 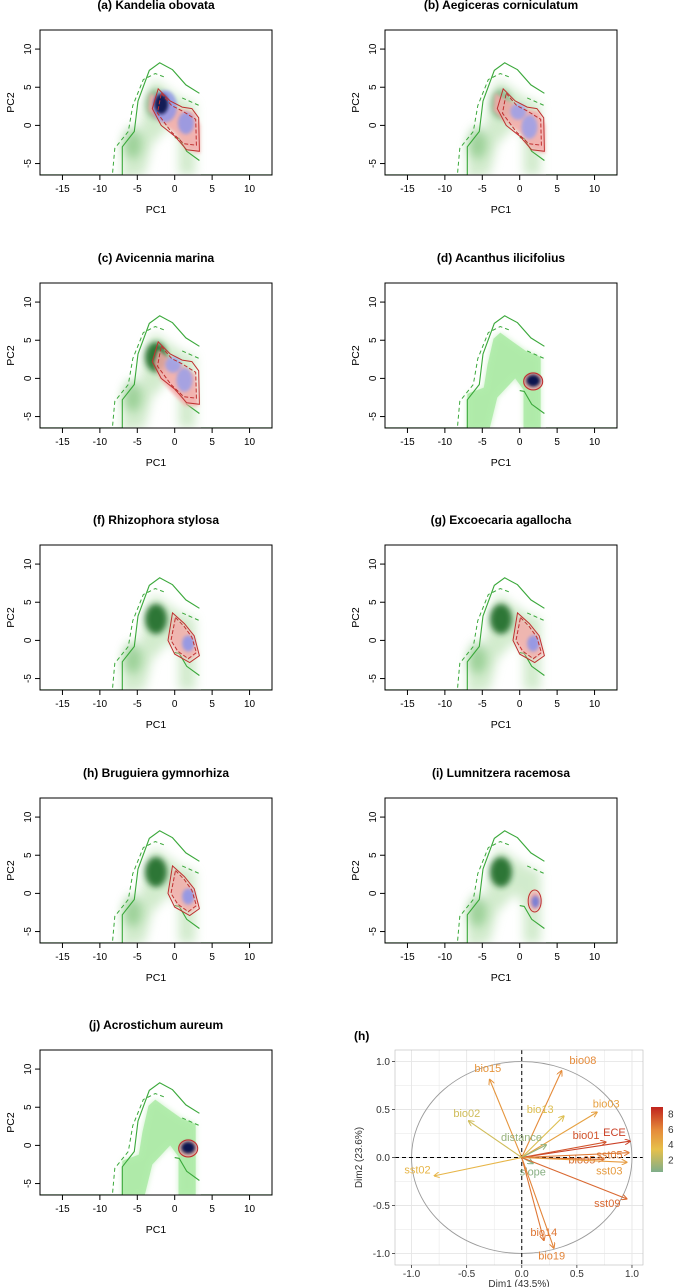 What do you see at coordinates (501, 520) in the screenshot?
I see `panel-title: (g) Excoecaria agallocha` at bounding box center [501, 520].